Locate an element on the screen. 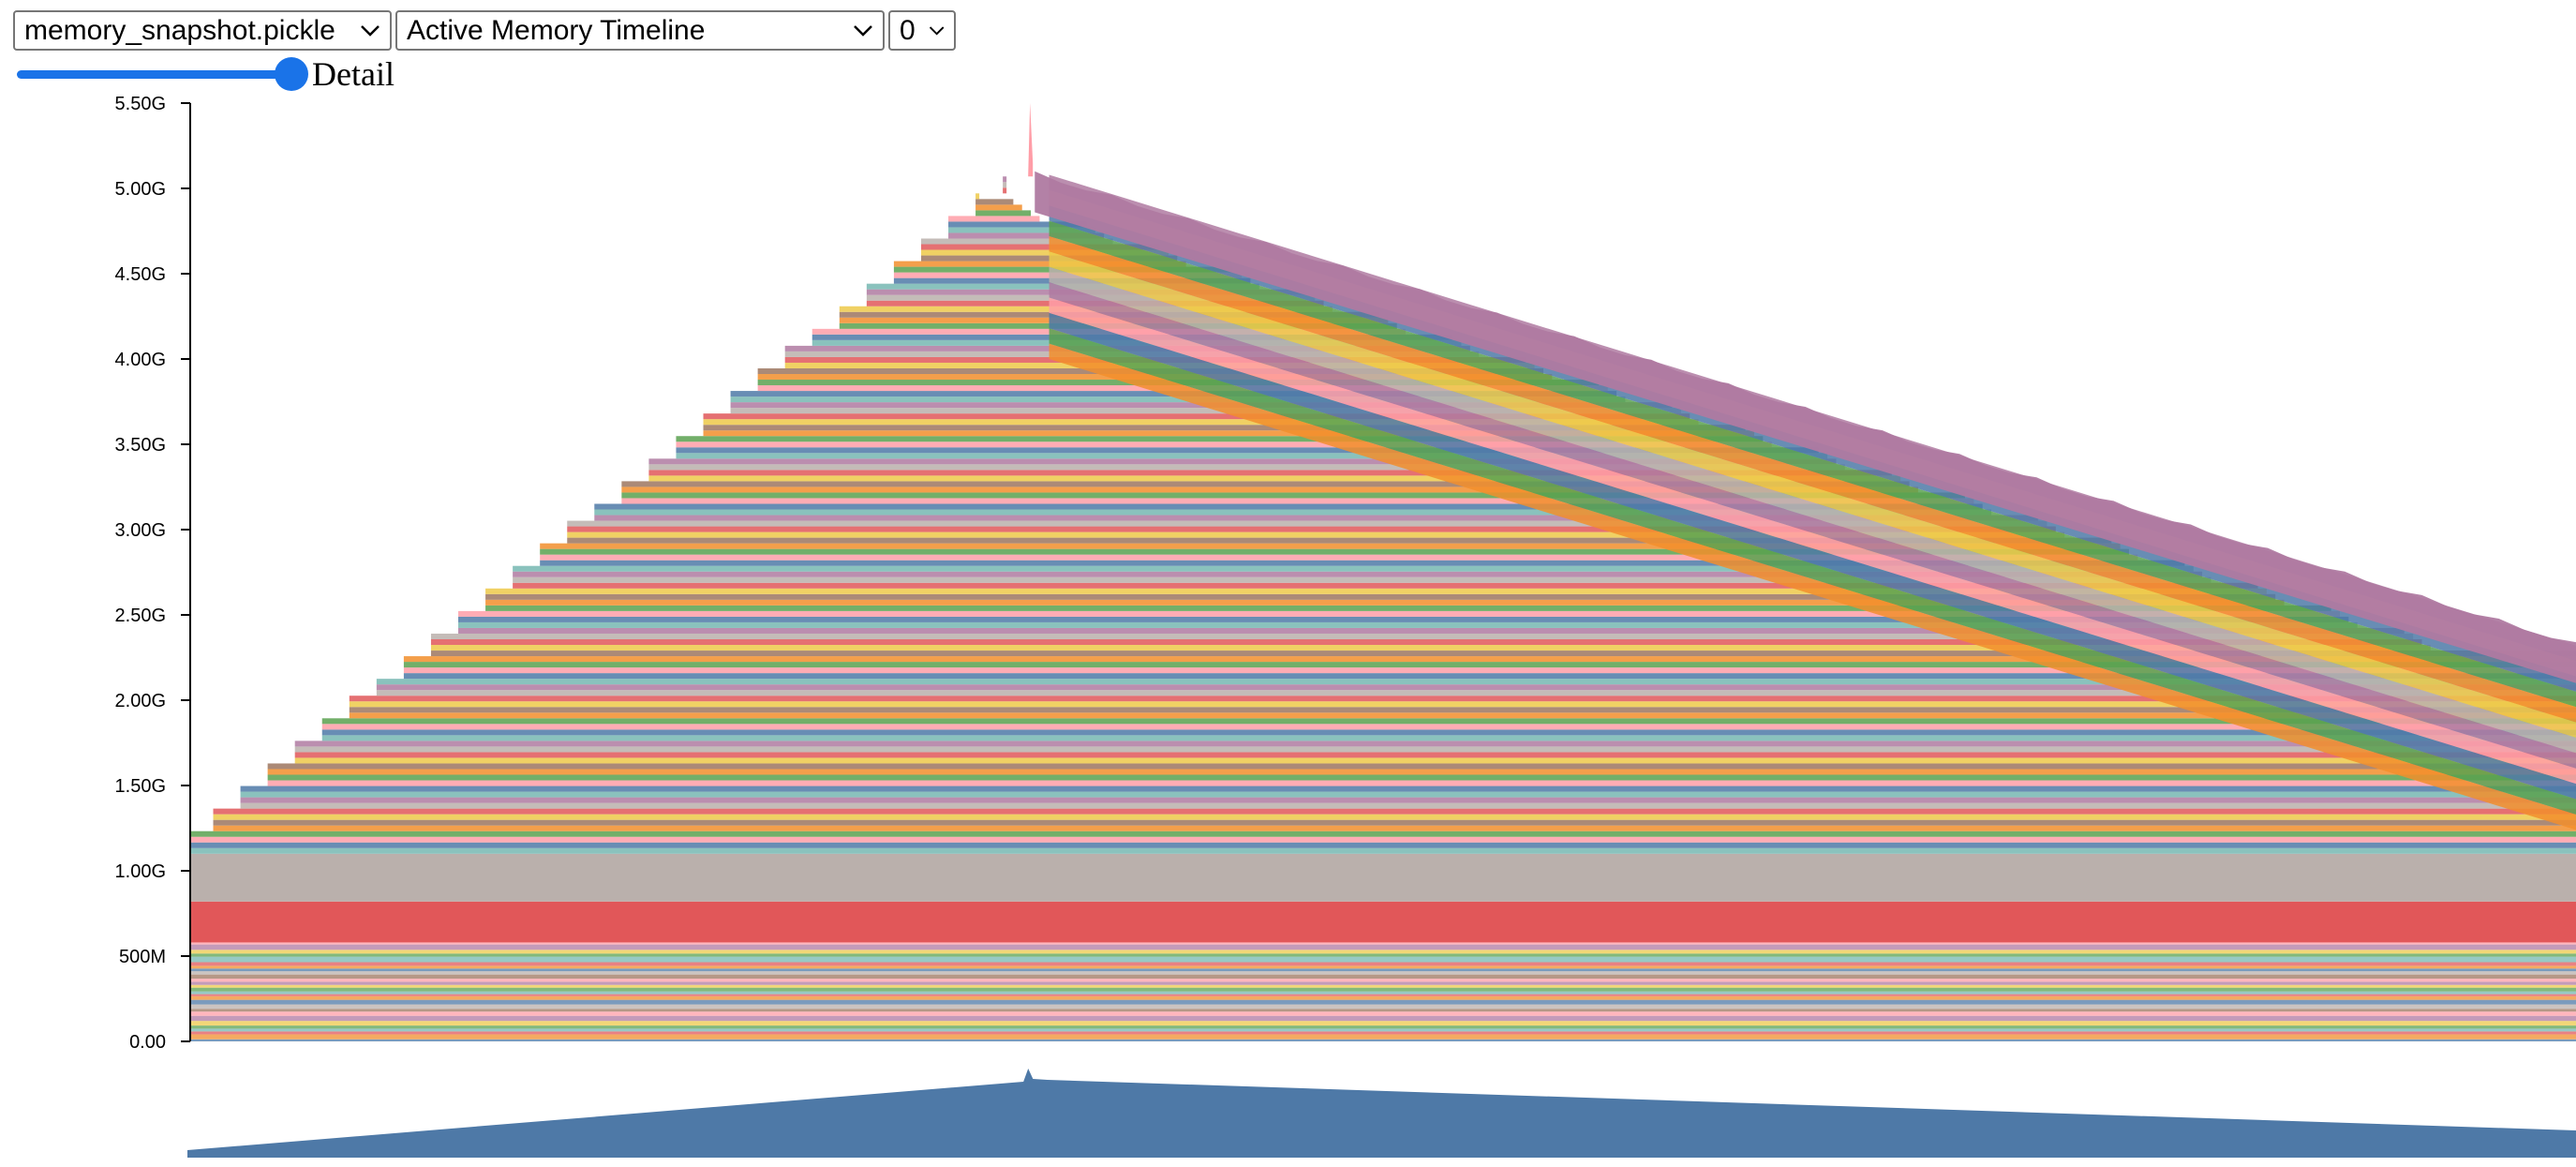 This screenshot has width=2576, height=1167. snapshot-file-select: memory_snapshot.pickle is located at coordinates (202, 30).